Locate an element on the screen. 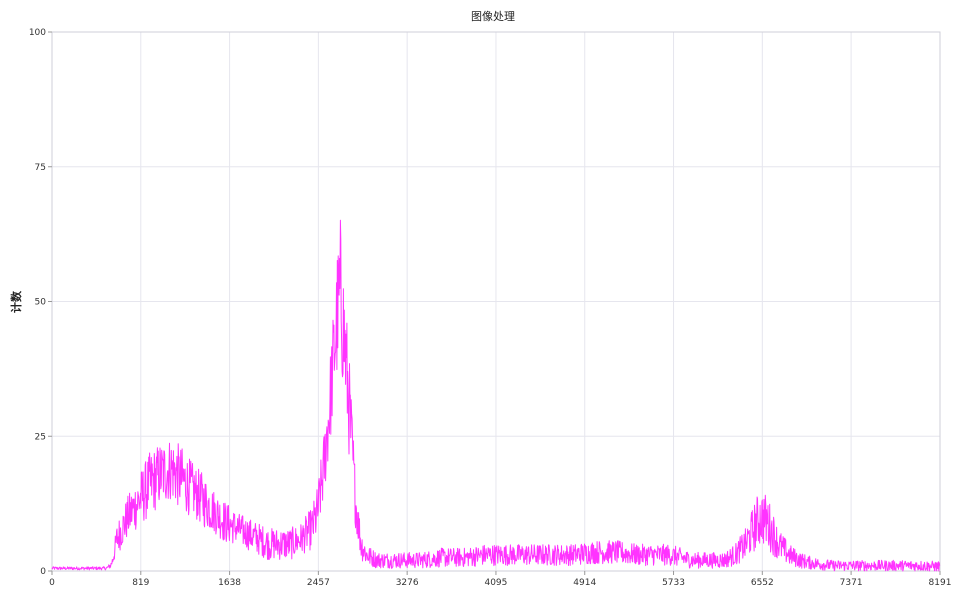  x-tick-label: 6552 is located at coordinates (762, 583).